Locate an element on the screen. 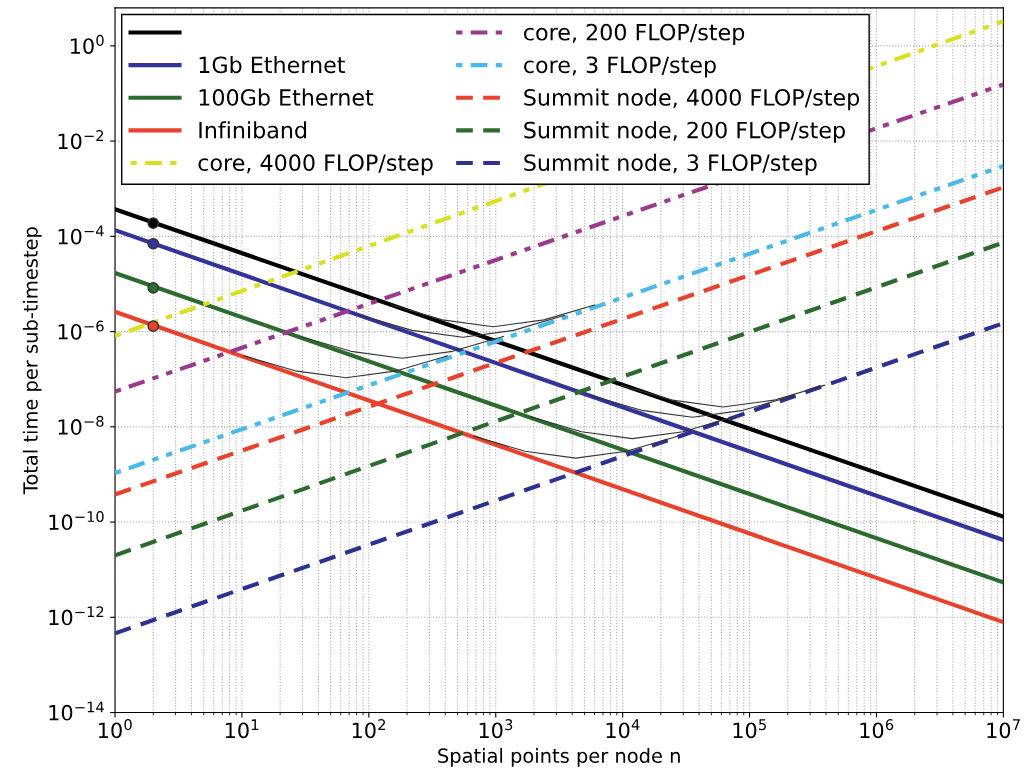  legend-label: 1Gb Ethernet is located at coordinates (272, 65).